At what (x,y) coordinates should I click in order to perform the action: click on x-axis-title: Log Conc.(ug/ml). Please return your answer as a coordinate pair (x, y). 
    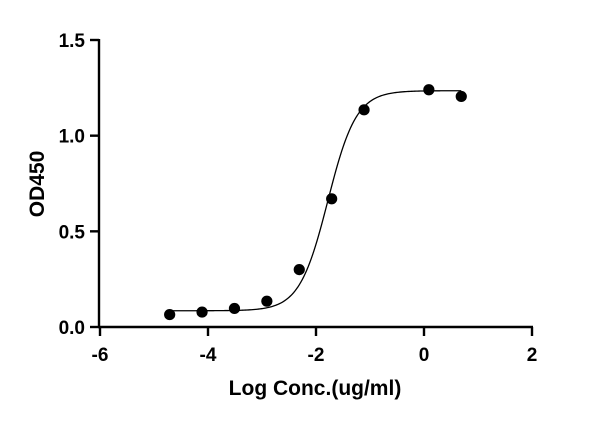
    Looking at the image, I should click on (315, 388).